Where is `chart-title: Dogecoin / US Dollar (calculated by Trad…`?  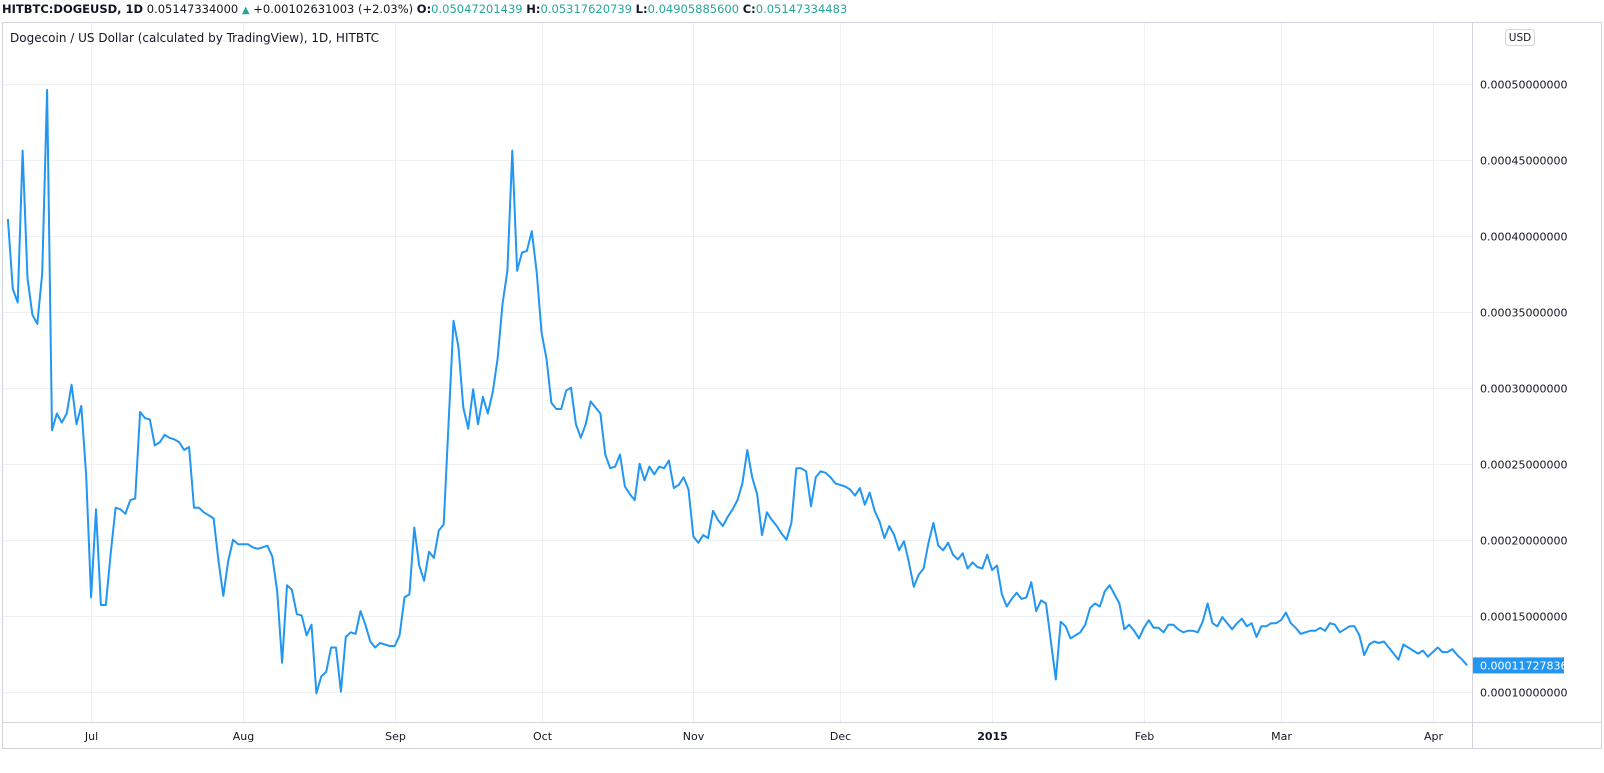
chart-title: Dogecoin / US Dollar (calculated by Trad… is located at coordinates (194, 38).